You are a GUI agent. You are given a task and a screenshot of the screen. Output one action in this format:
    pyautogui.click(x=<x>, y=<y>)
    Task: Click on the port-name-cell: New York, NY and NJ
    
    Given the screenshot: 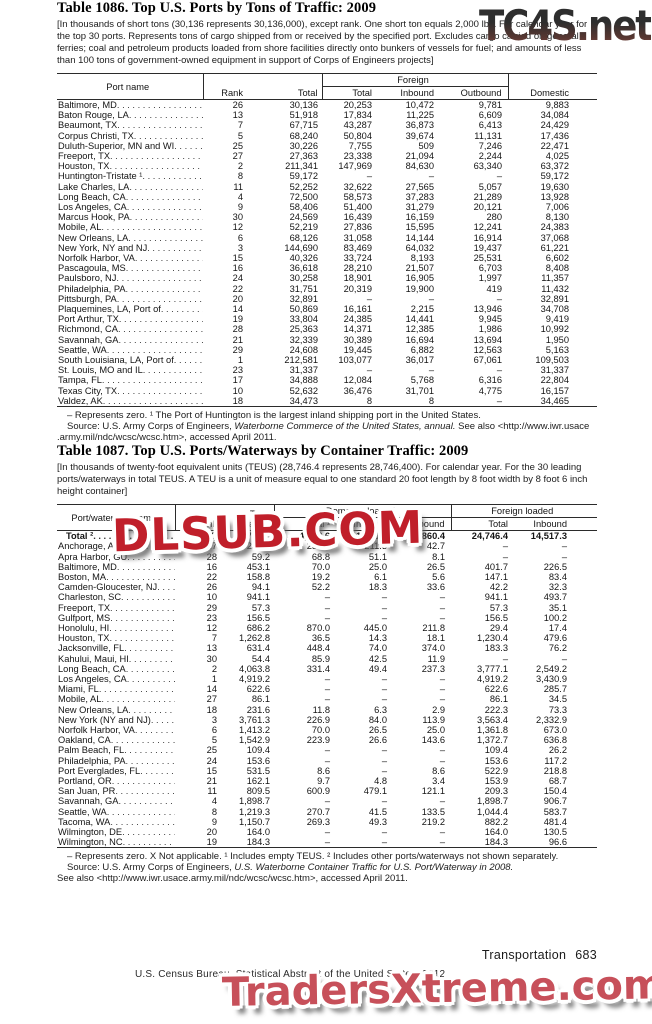 What is the action you would take?
    pyautogui.click(x=130, y=248)
    